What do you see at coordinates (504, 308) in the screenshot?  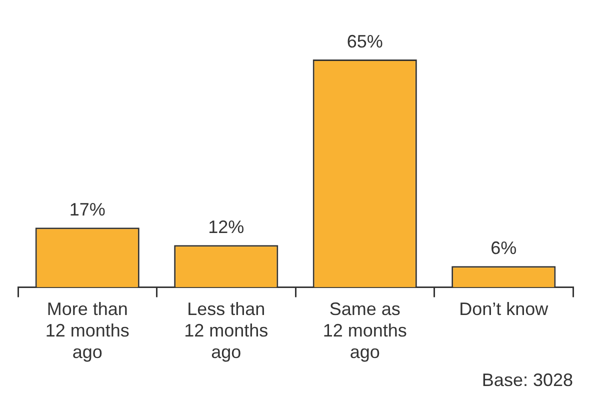 I see `x-tick-label: Don’t know` at bounding box center [504, 308].